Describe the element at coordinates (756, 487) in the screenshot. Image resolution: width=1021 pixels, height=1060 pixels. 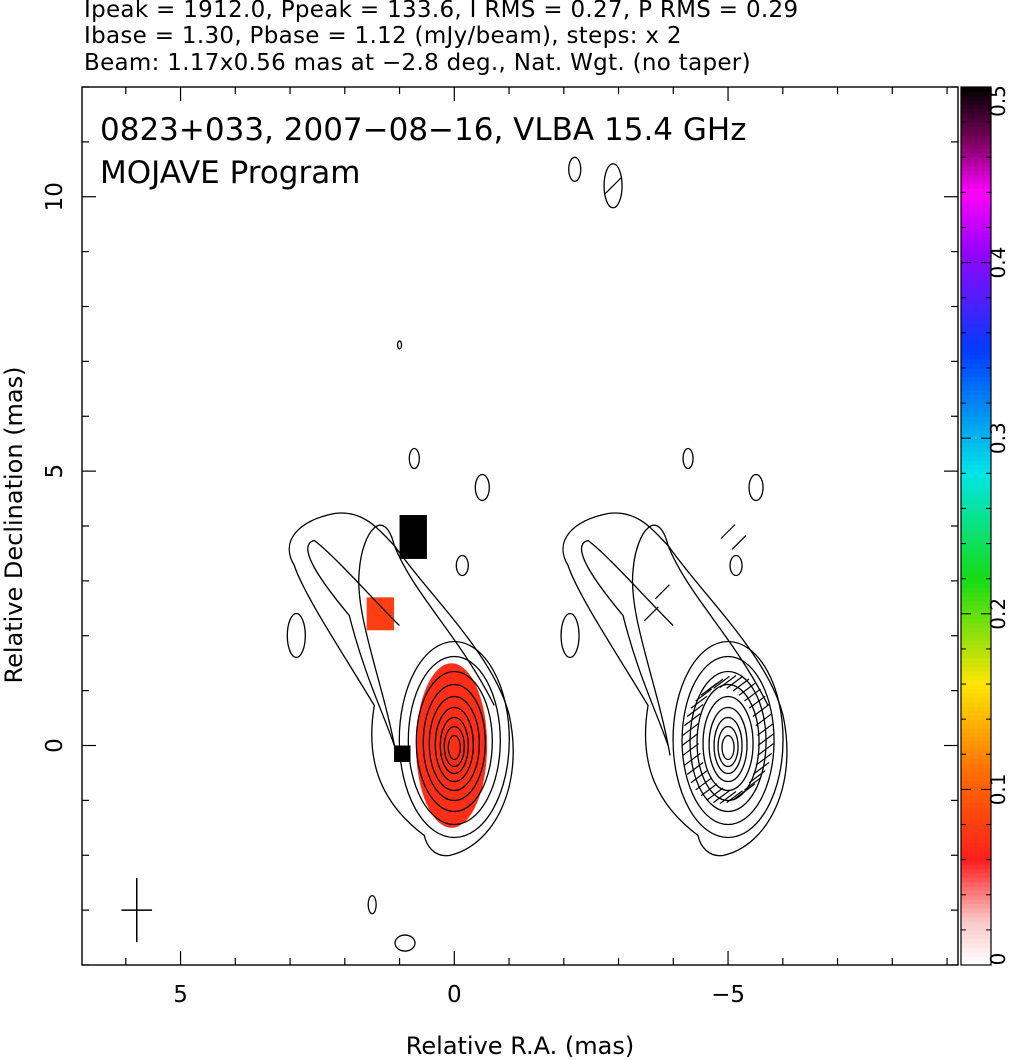
I see `right-knot-contour-right` at that location.